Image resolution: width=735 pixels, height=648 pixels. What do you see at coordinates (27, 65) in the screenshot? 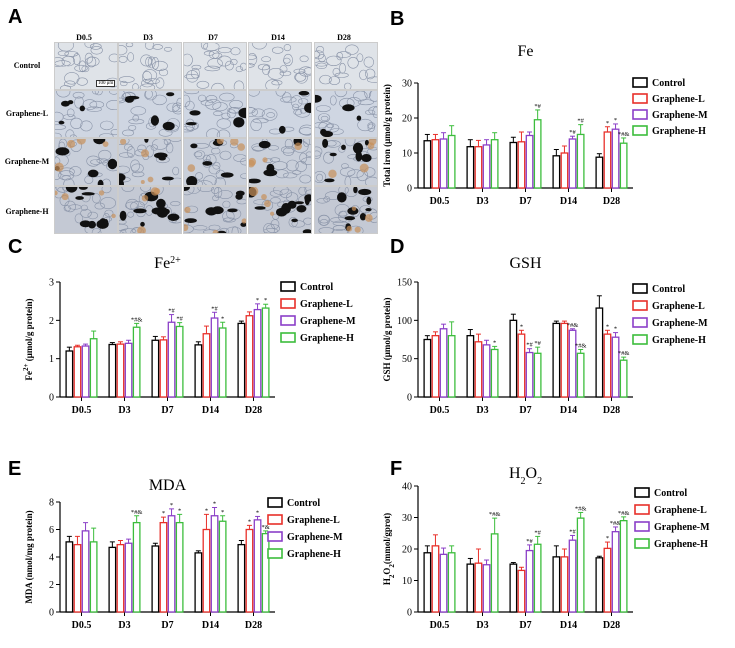
I see `micrograph-row-label: Control` at bounding box center [27, 65].